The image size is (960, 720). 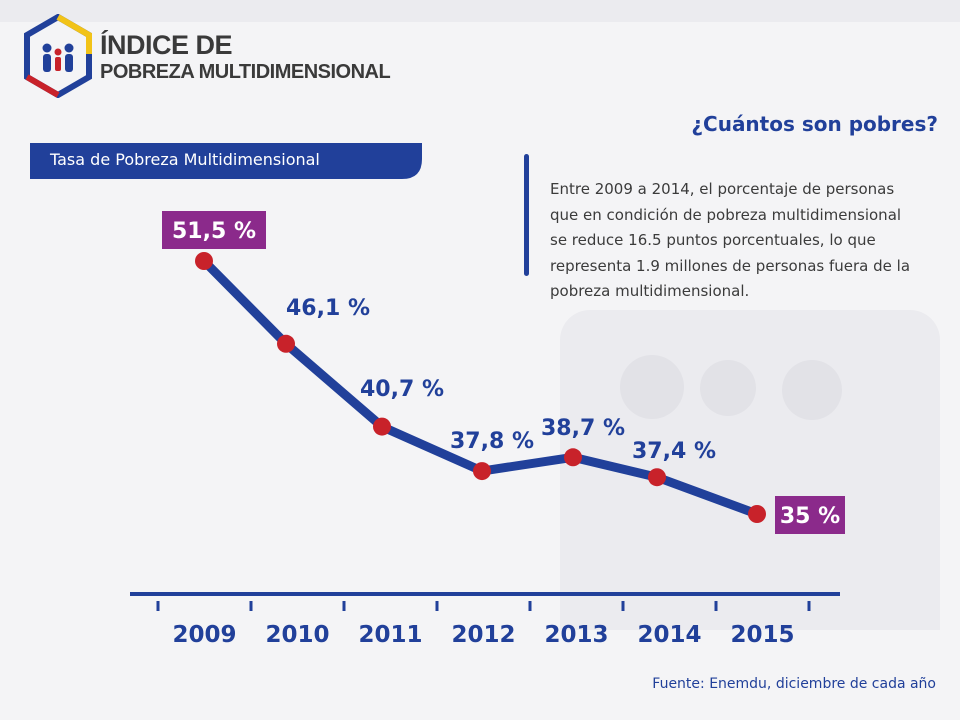 I want to click on data-label: 37,4 %, so click(x=674, y=451).